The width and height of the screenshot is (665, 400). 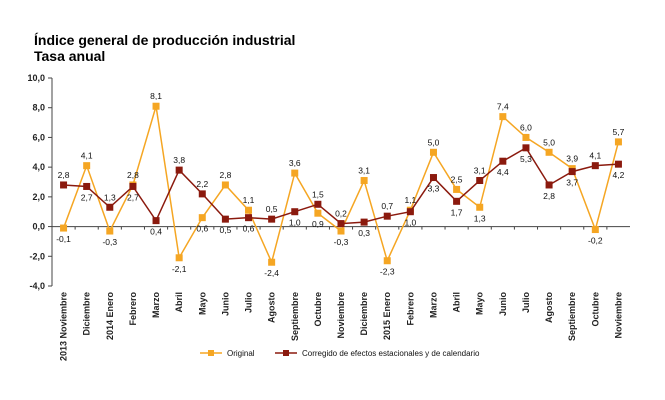 I want to click on data-label-original: -0,1, so click(x=63, y=239).